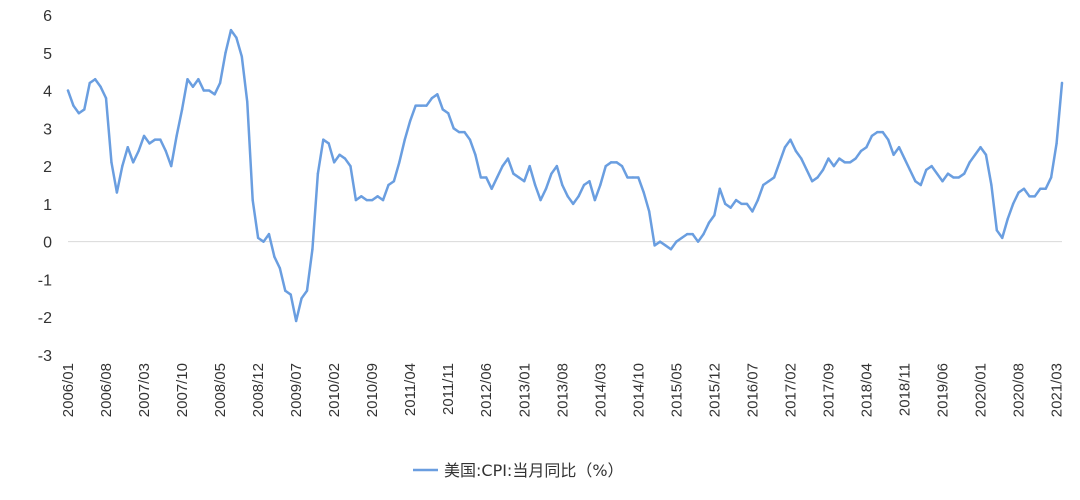  Describe the element at coordinates (981, 390) in the screenshot. I see `x-tick-label: 2020/01` at that location.